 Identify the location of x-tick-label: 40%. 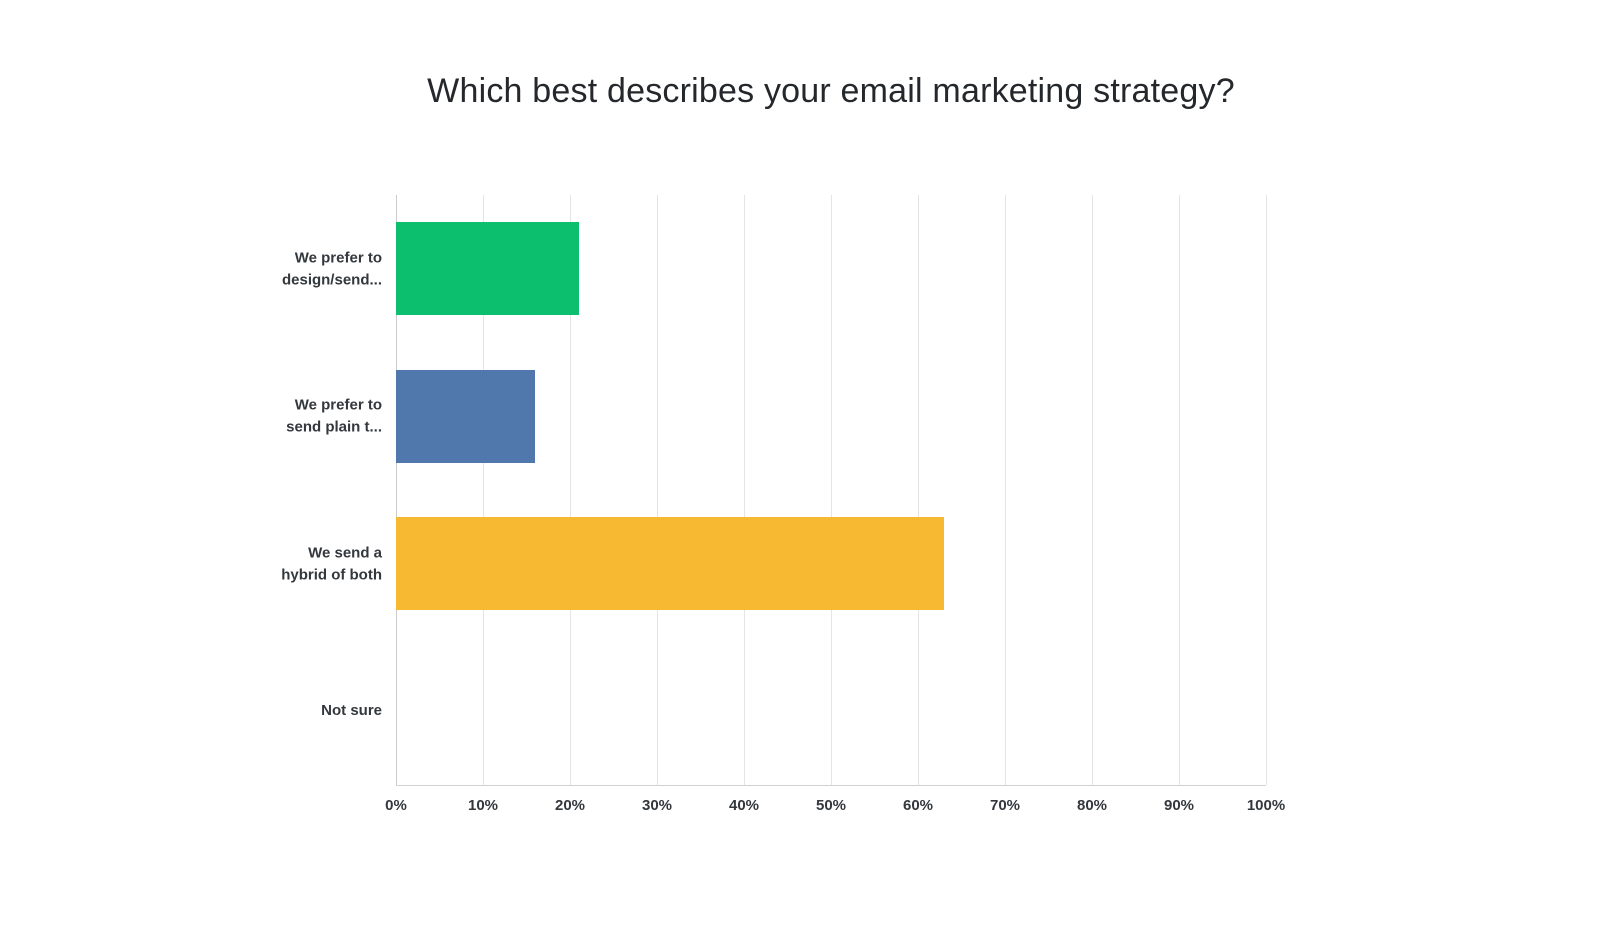
(744, 805).